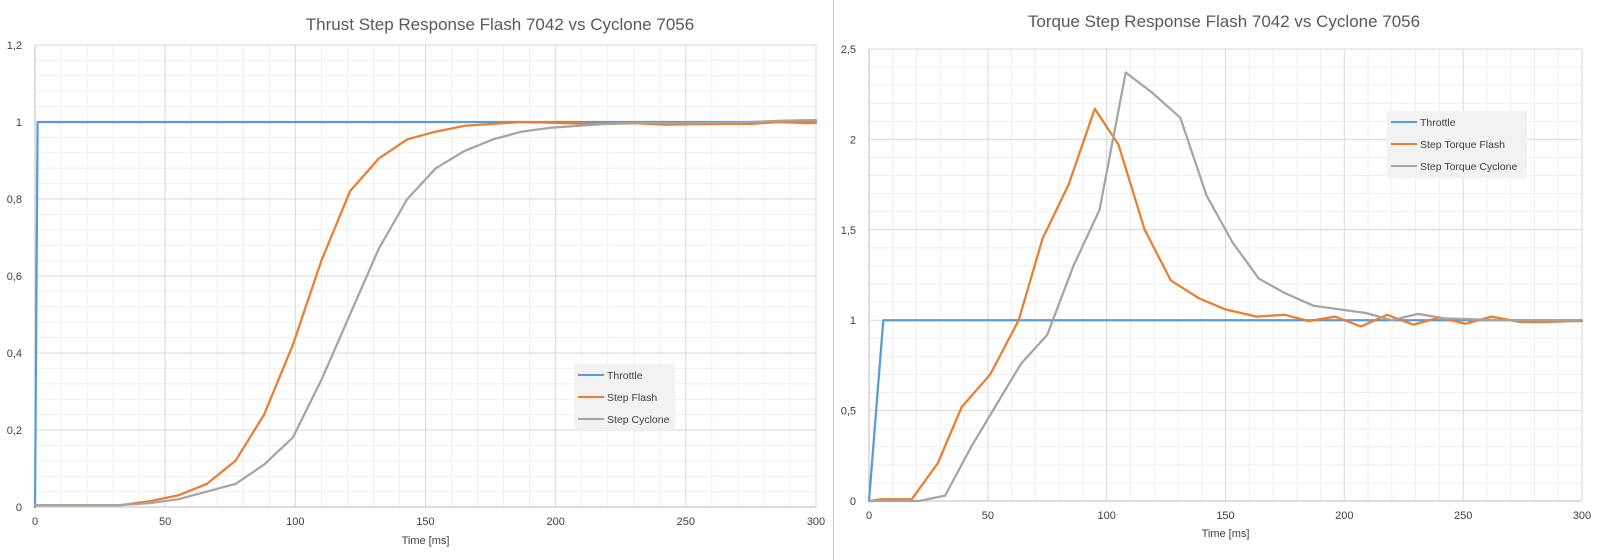 This screenshot has height=560, width=1609. What do you see at coordinates (14, 431) in the screenshot?
I see `y-tick-label: 0,2` at bounding box center [14, 431].